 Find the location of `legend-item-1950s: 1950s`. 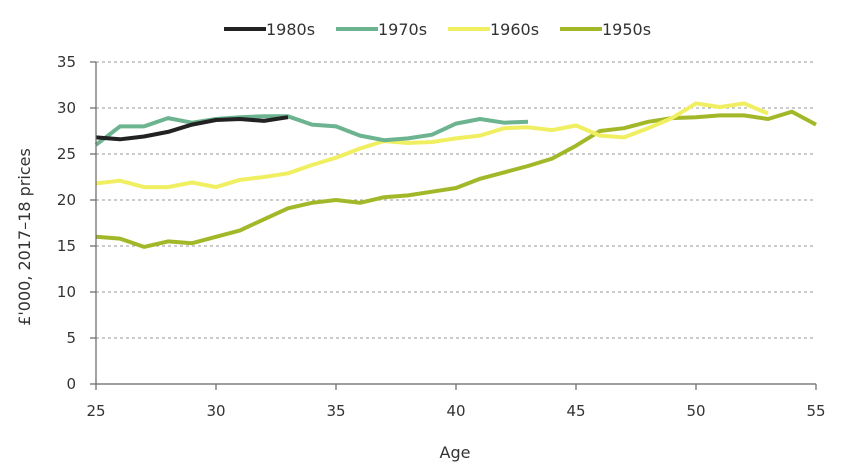

legend-item-1950s: 1950s is located at coordinates (605, 29).